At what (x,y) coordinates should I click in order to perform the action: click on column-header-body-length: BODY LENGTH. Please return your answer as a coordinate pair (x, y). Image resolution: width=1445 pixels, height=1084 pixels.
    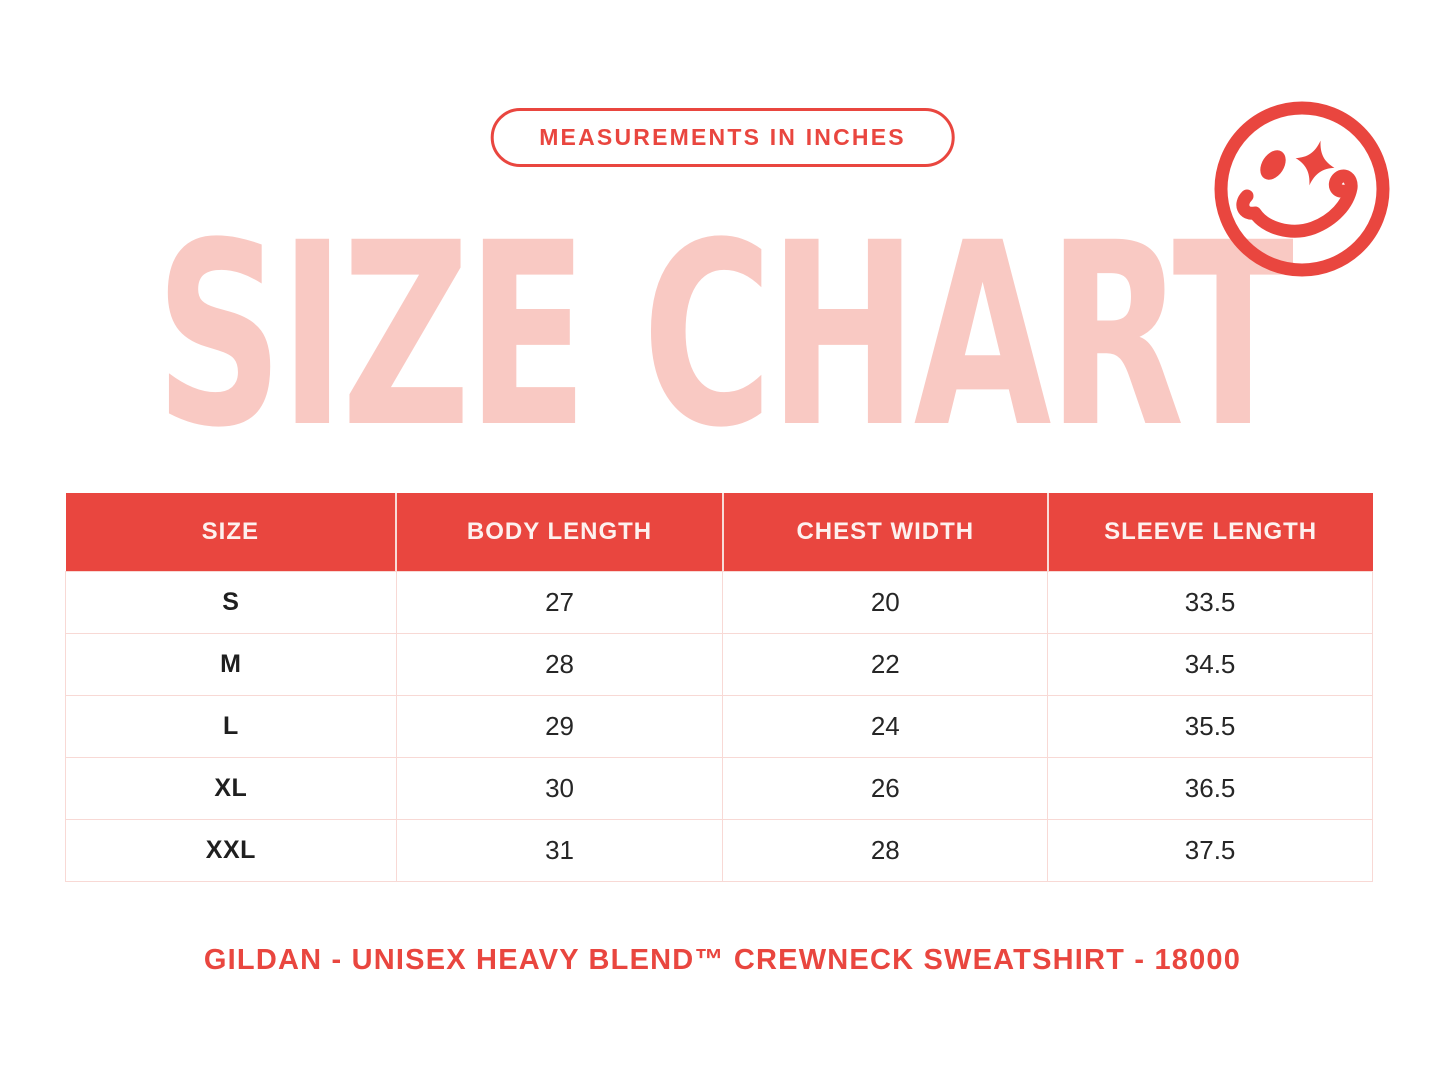
    Looking at the image, I should click on (560, 532).